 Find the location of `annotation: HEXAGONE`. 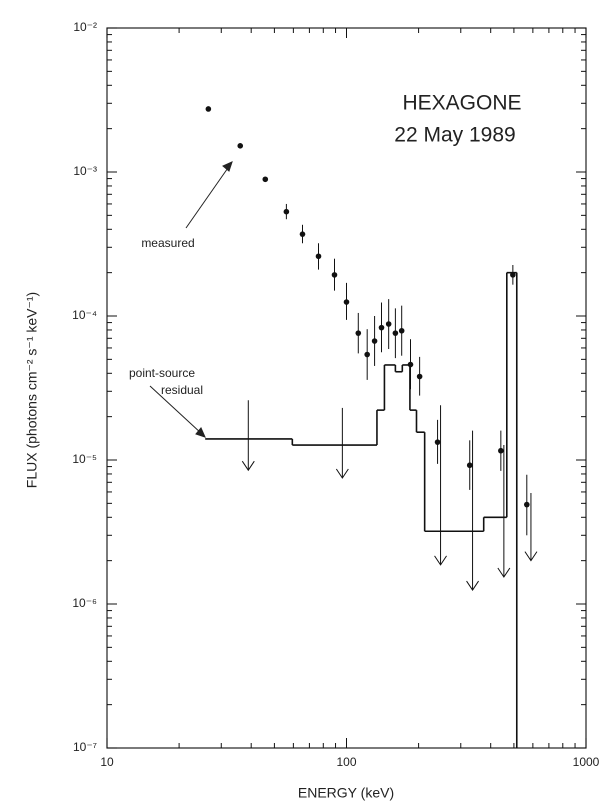

annotation: HEXAGONE is located at coordinates (461, 103).